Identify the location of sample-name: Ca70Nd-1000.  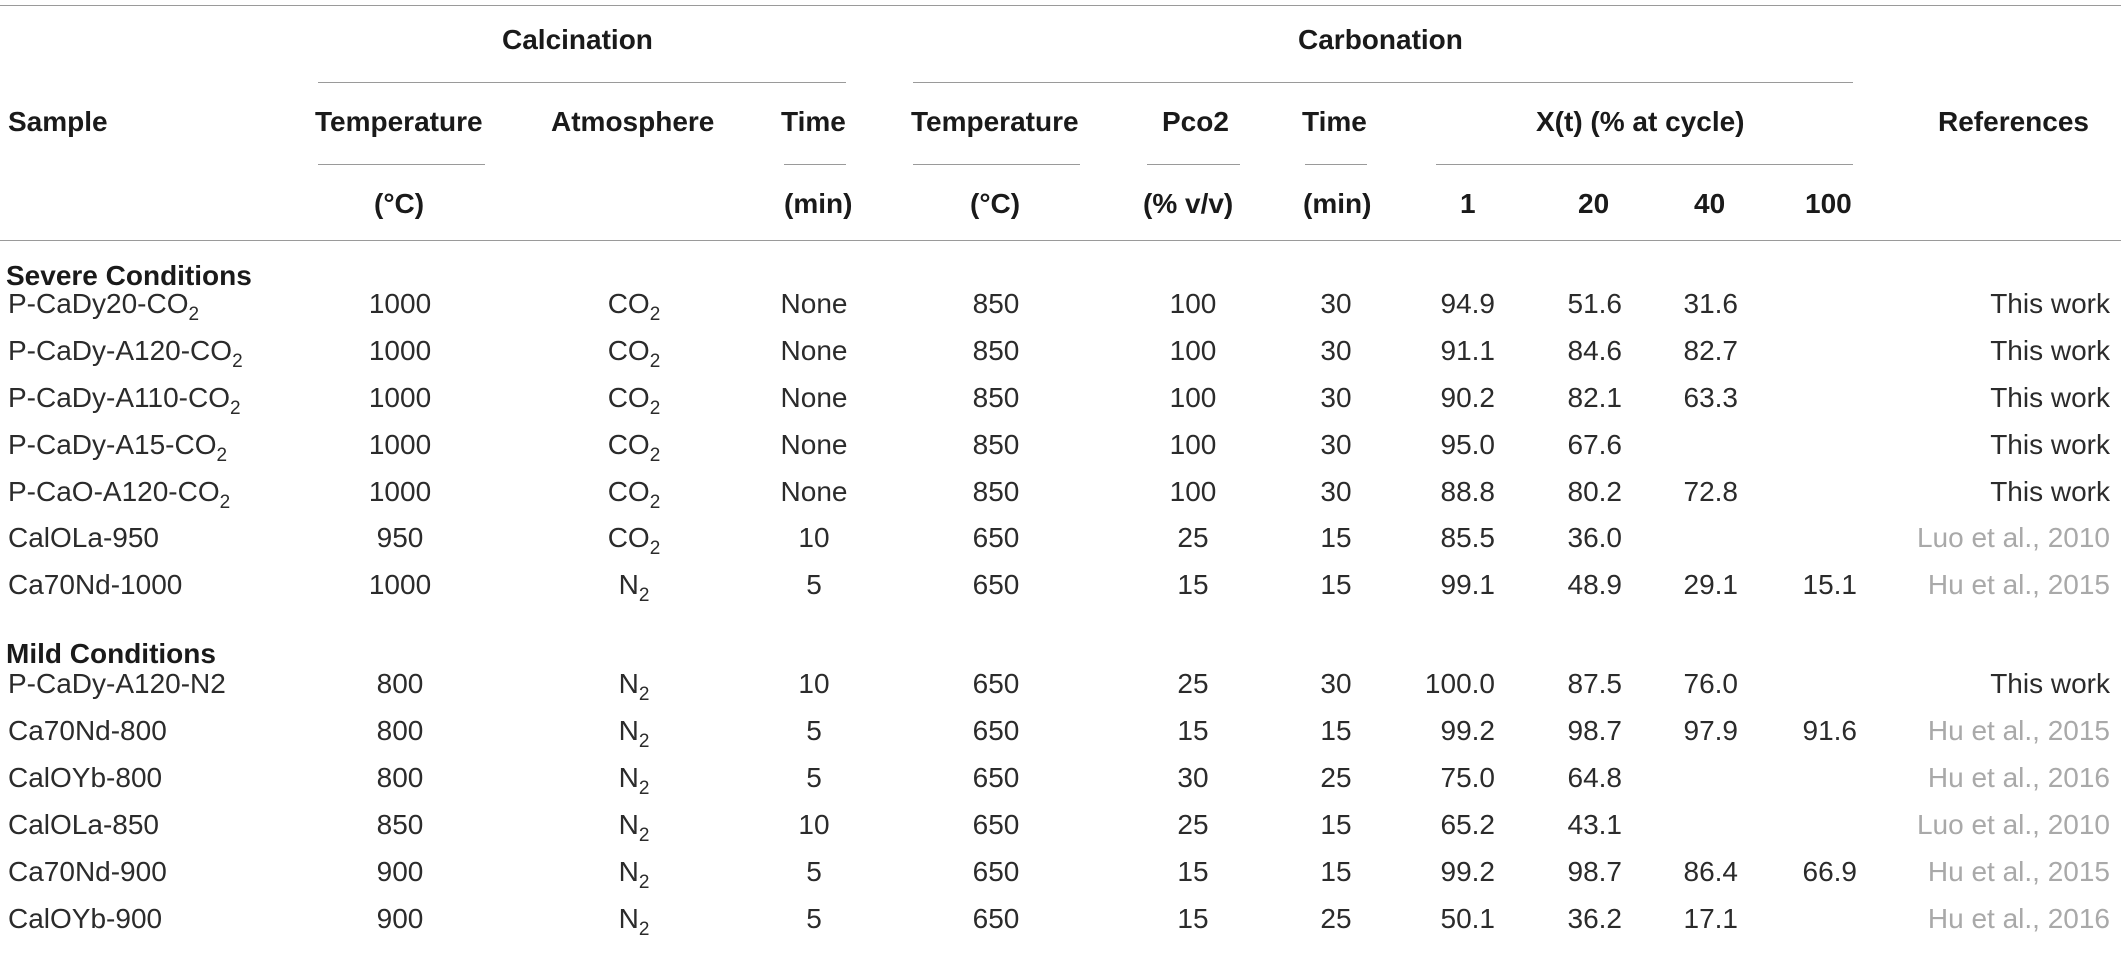
(95, 584).